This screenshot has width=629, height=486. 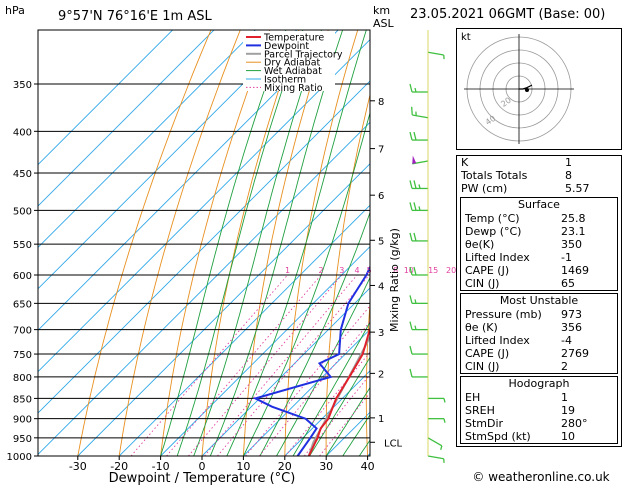 I want to click on surface-value: 25.8, so click(x=573, y=218).